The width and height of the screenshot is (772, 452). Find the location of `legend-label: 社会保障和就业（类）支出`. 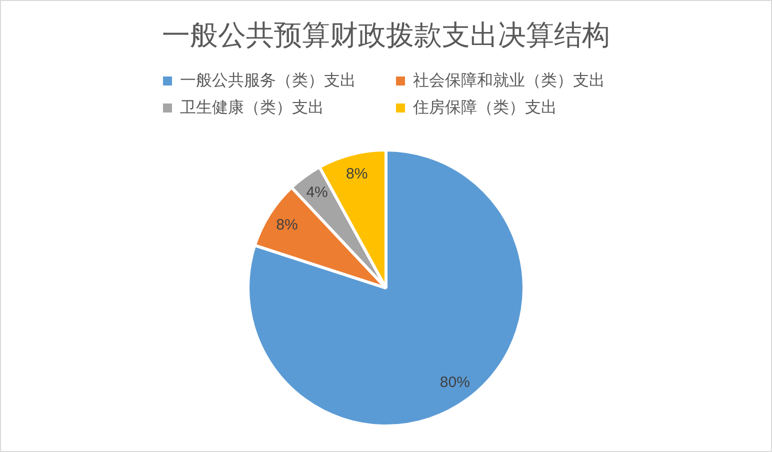

legend-label: 社会保障和就业（类）支出 is located at coordinates (509, 80).